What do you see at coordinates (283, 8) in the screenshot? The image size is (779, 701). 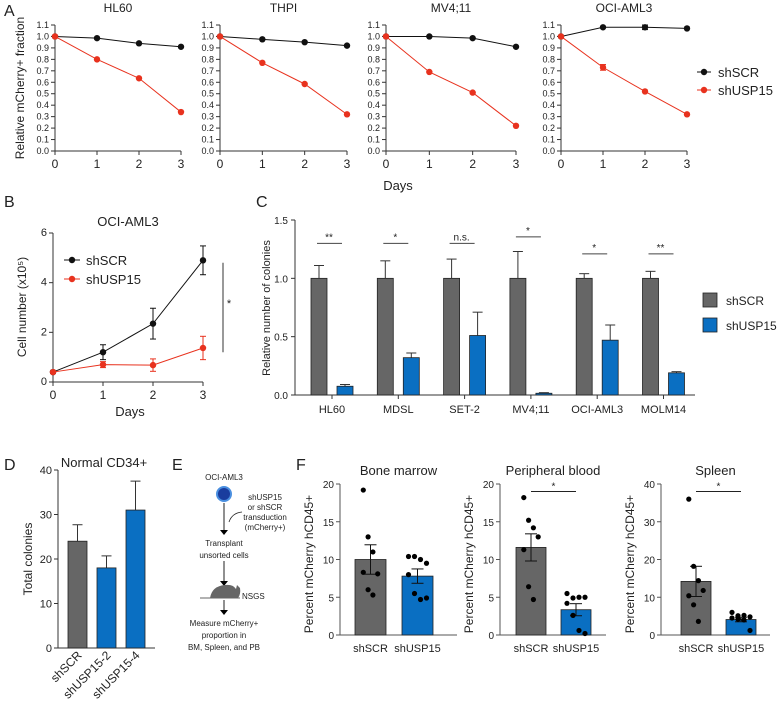 I see `chart-title: THPI` at bounding box center [283, 8].